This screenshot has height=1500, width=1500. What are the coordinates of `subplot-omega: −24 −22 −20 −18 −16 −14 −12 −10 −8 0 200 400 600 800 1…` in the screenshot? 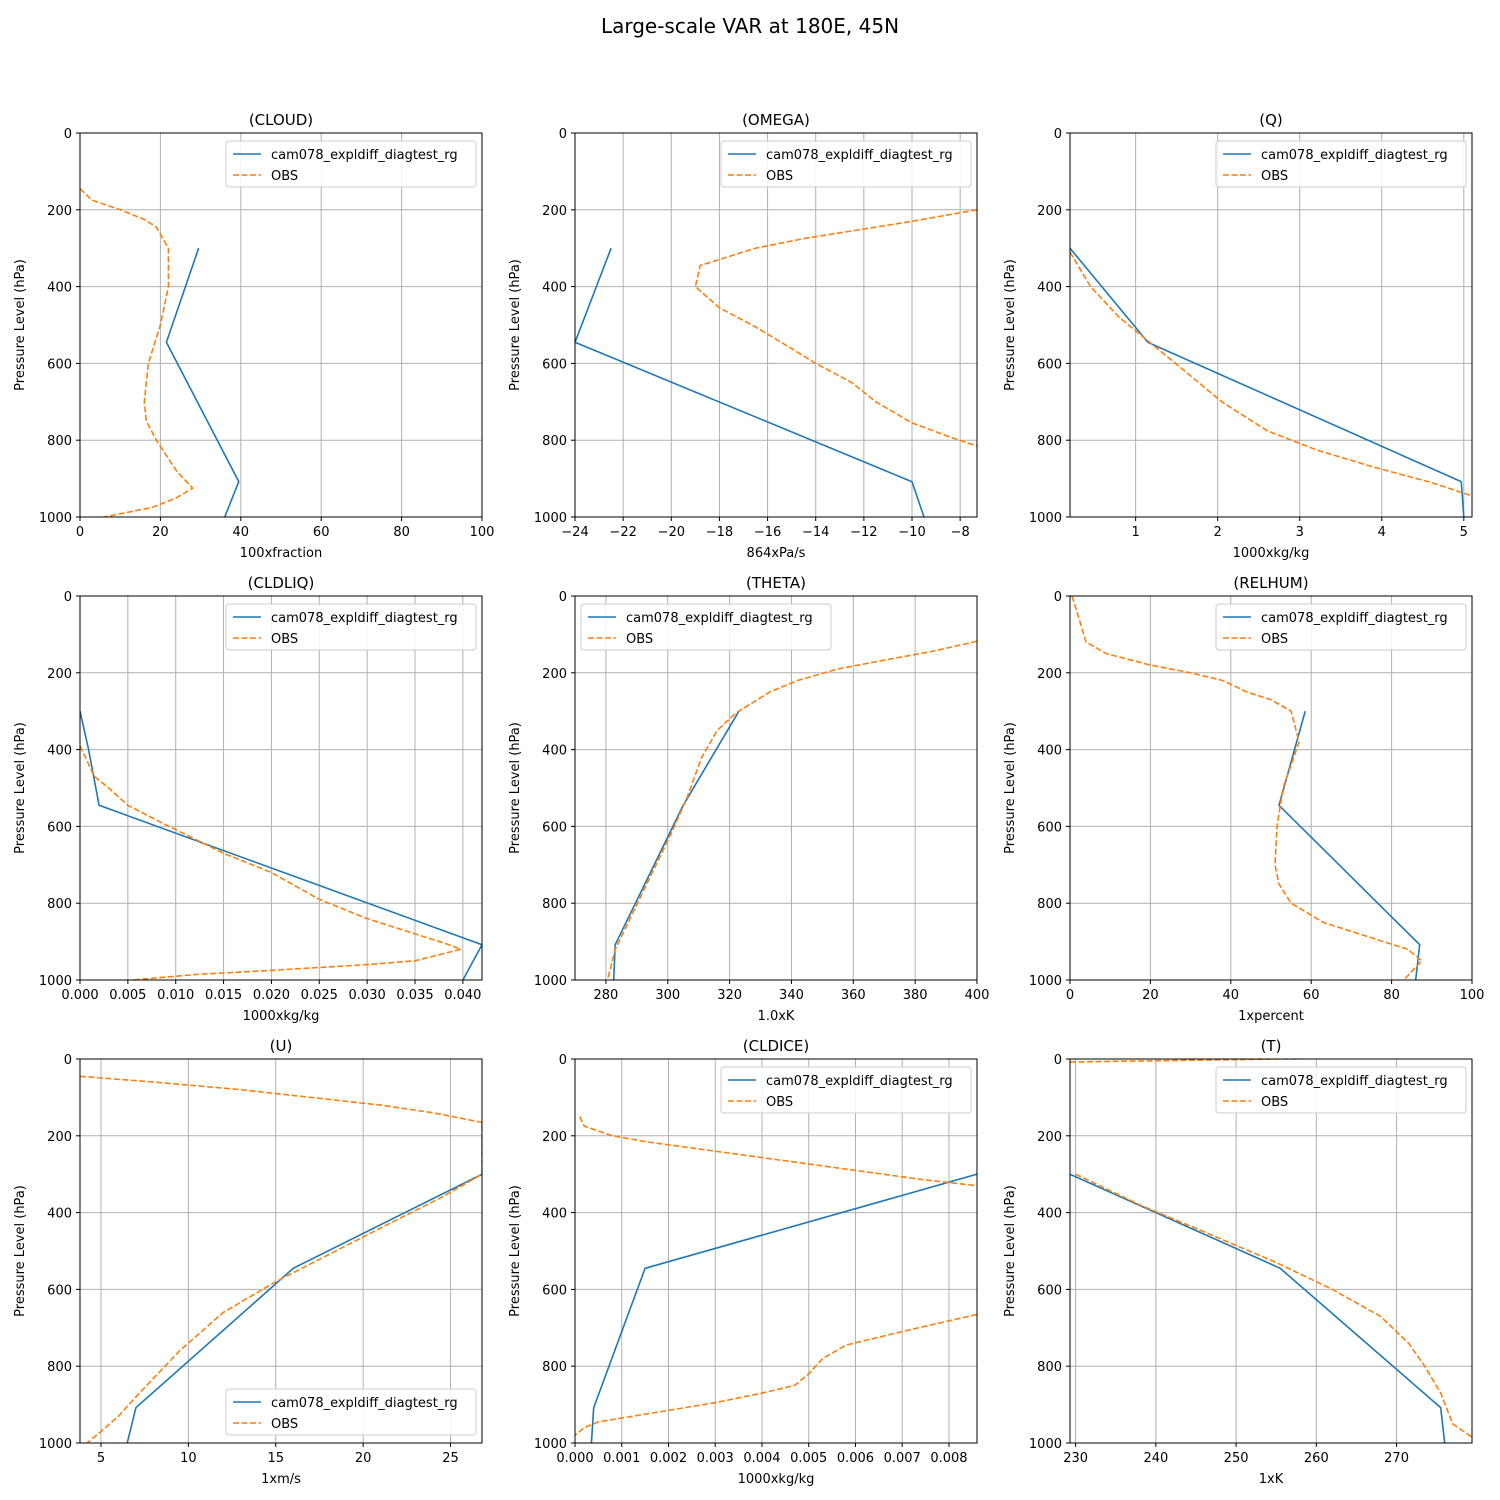 It's located at (743, 336).